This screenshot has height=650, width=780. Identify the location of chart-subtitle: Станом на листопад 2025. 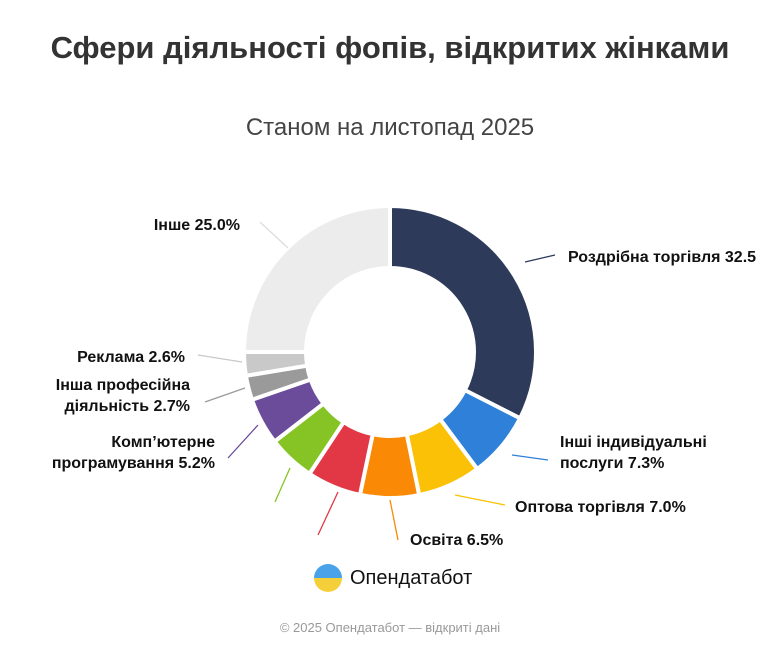
(390, 127).